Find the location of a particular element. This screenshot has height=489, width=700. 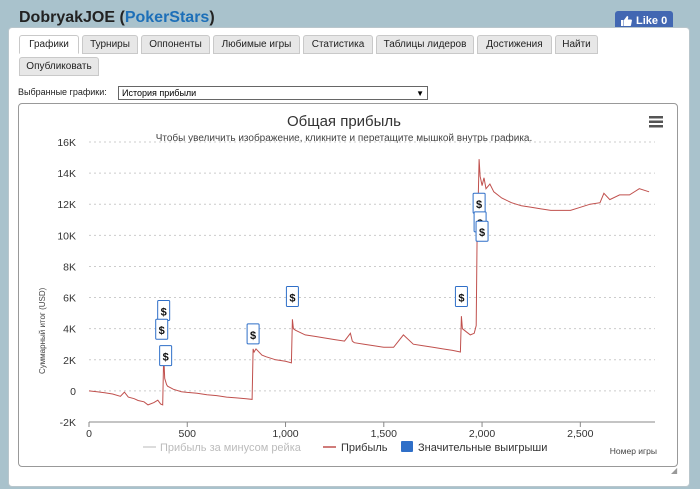

tab-leaderboards: Таблицы лидеров is located at coordinates (425, 44).